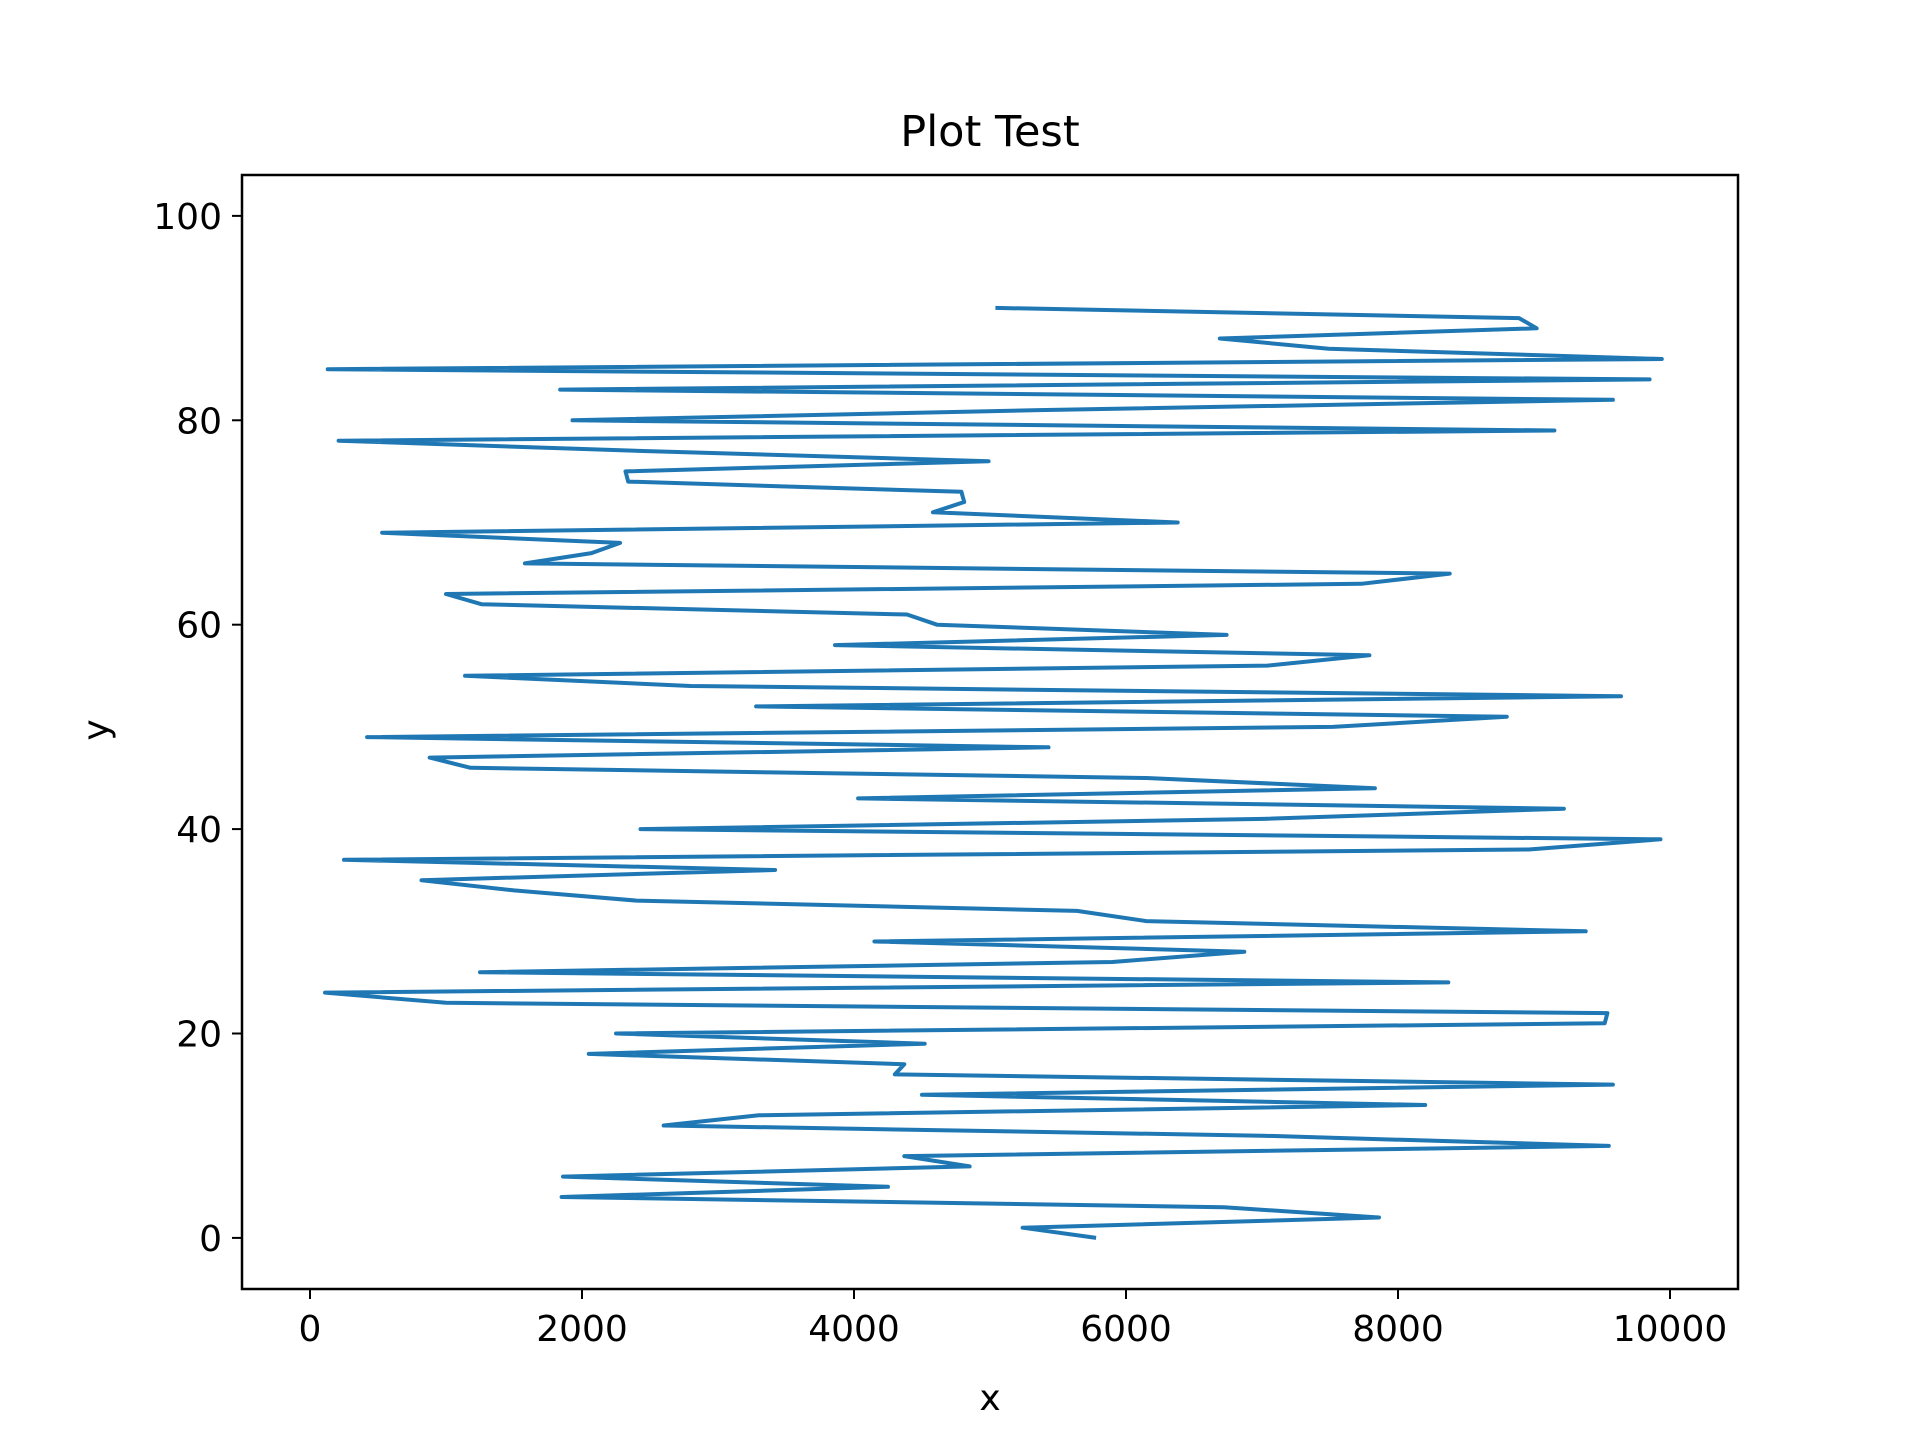 The width and height of the screenshot is (1920, 1440). Describe the element at coordinates (96, 729) in the screenshot. I see `y-axis-label: y` at that location.